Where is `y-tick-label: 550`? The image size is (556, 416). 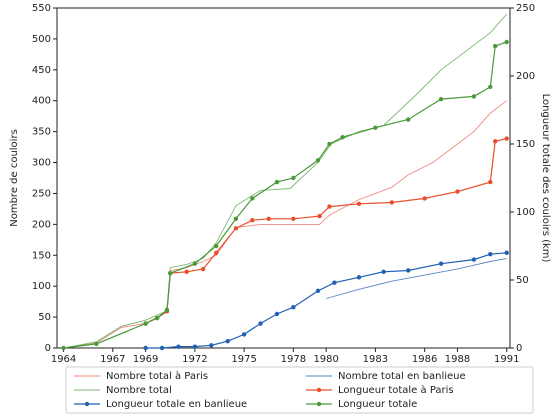
y-tick-label: 550 is located at coordinates (41, 8).